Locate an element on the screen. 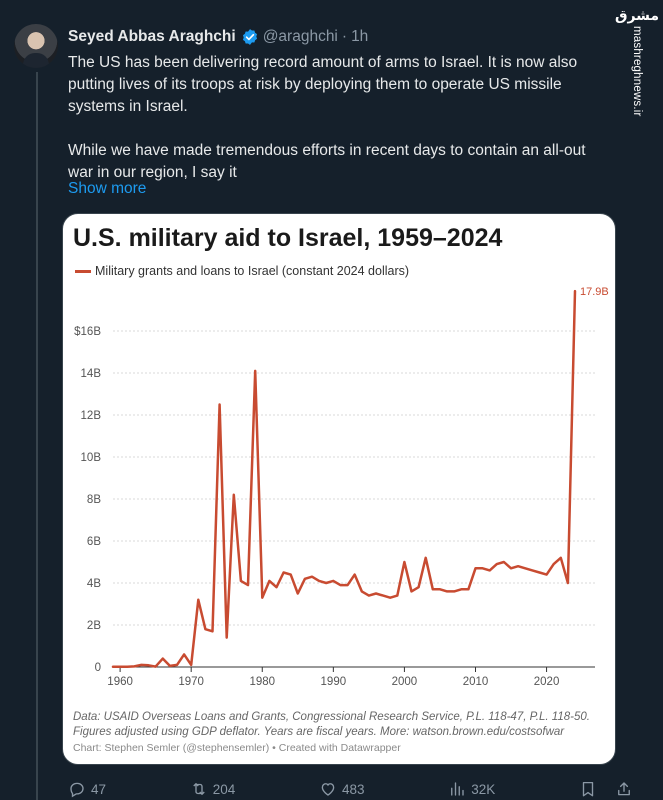  views-button: 32K is located at coordinates (471, 789).